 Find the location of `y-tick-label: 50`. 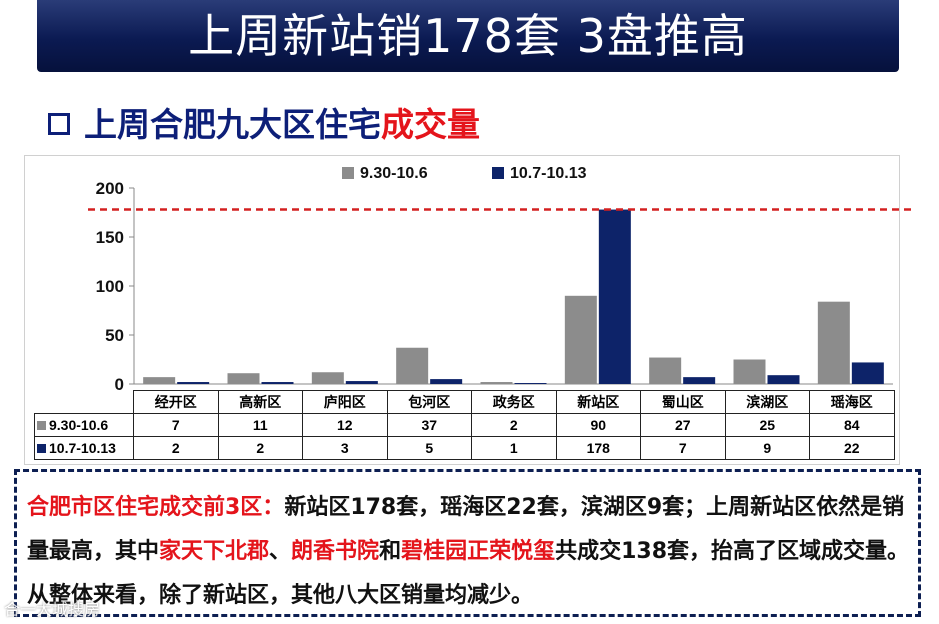

y-tick-label: 50 is located at coordinates (114, 335).